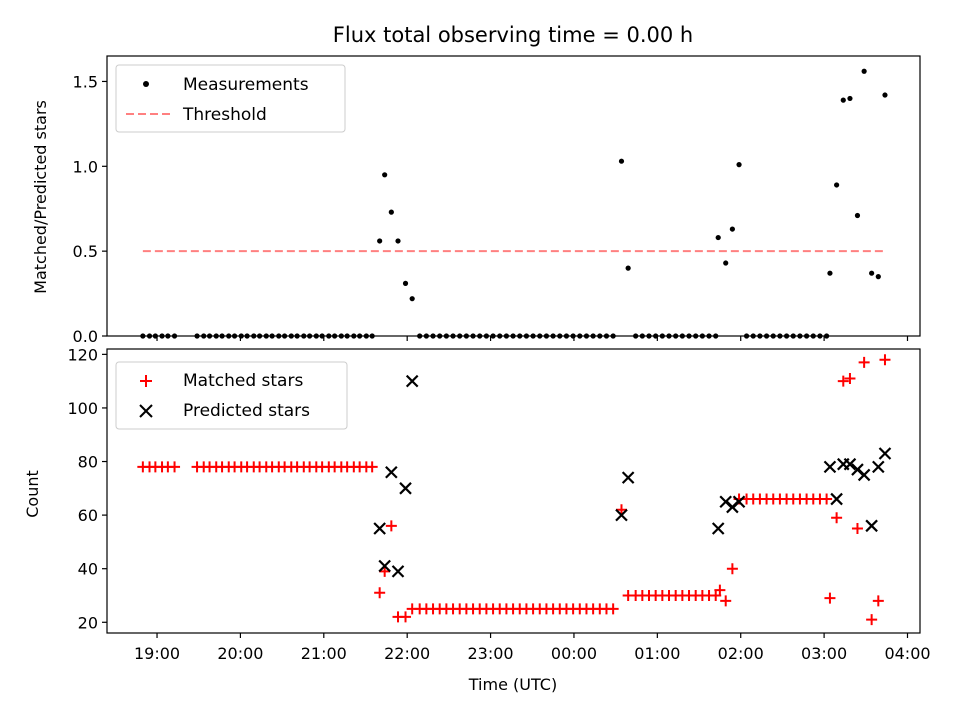 The width and height of the screenshot is (960, 720). Describe the element at coordinates (246, 411) in the screenshot. I see `legend-predicted-label: Predicted stars` at that location.